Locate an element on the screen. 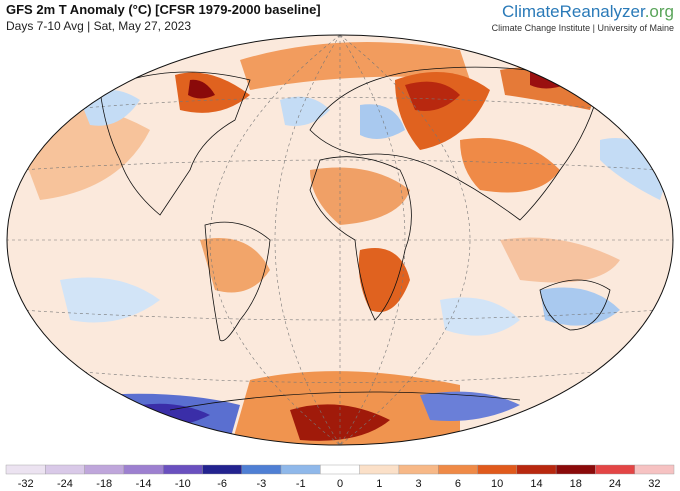 The width and height of the screenshot is (680, 491). logo-text: ClimateReanalyzer.org is located at coordinates (583, 12).